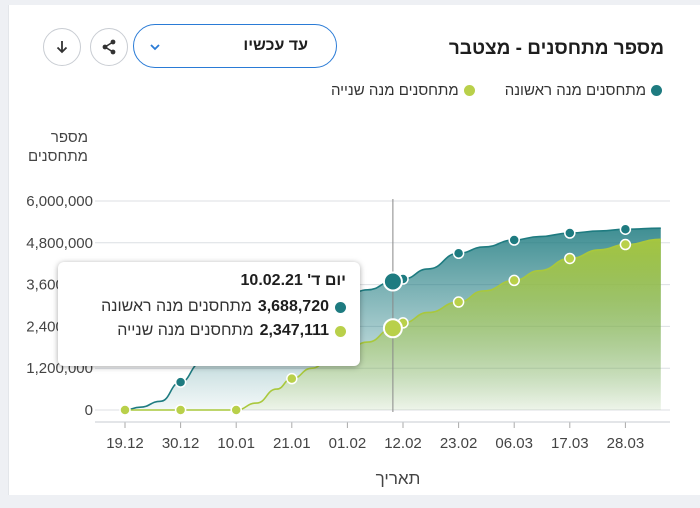  What do you see at coordinates (514, 443) in the screenshot?
I see `x-tick-label: 06.03` at bounding box center [514, 443].